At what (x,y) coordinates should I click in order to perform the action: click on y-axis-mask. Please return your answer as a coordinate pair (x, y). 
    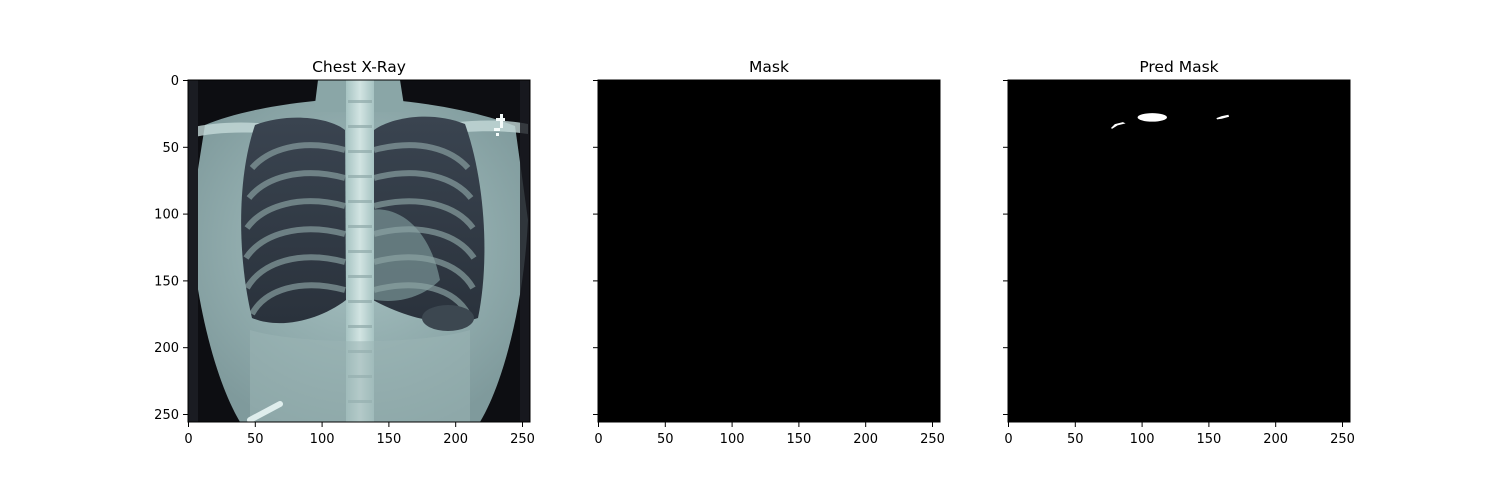
    Looking at the image, I should click on (595, 247).